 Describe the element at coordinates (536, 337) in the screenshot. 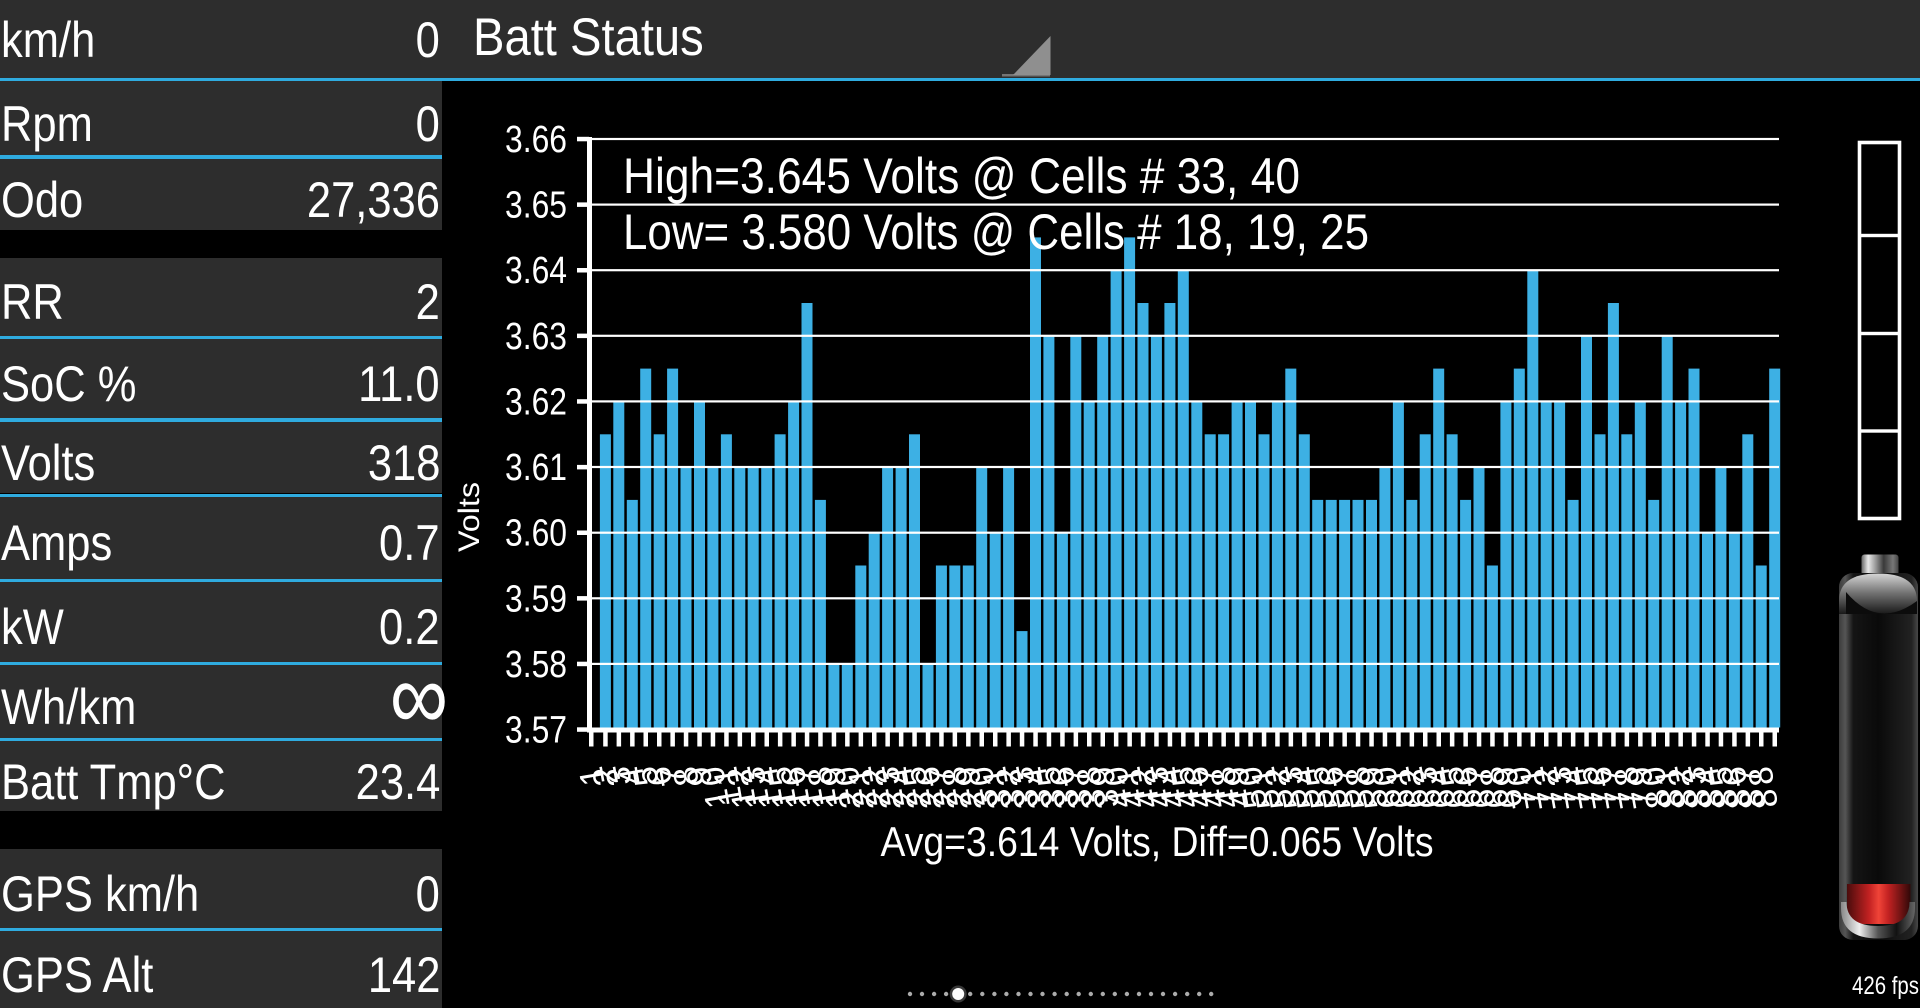

I see `svg-text: 3.63` at that location.